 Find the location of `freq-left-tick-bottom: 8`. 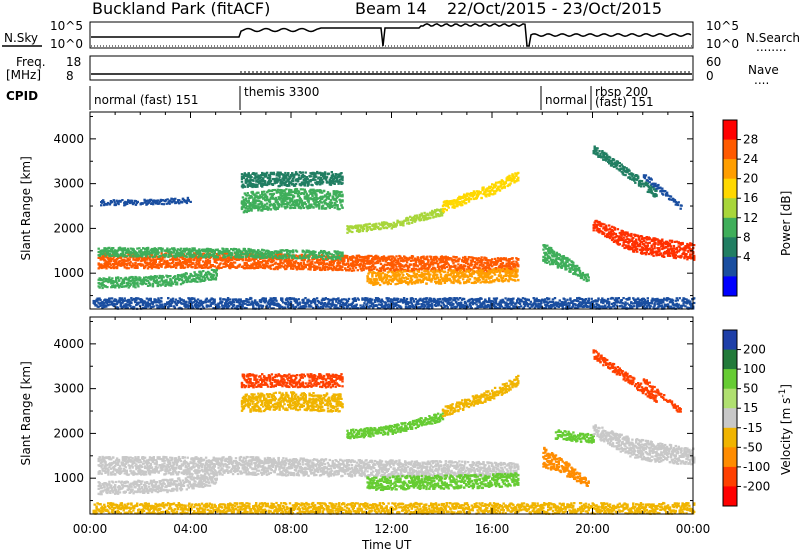

freq-left-tick-bottom: 8 is located at coordinates (70, 76).